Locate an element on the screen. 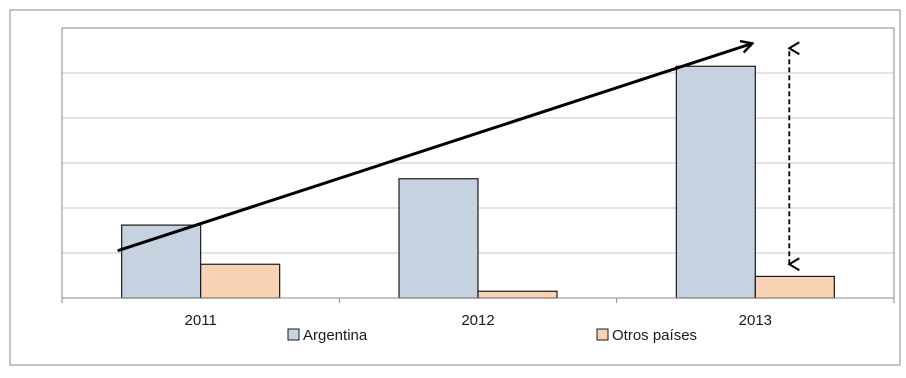  bar-argentina-2013 is located at coordinates (715, 182).